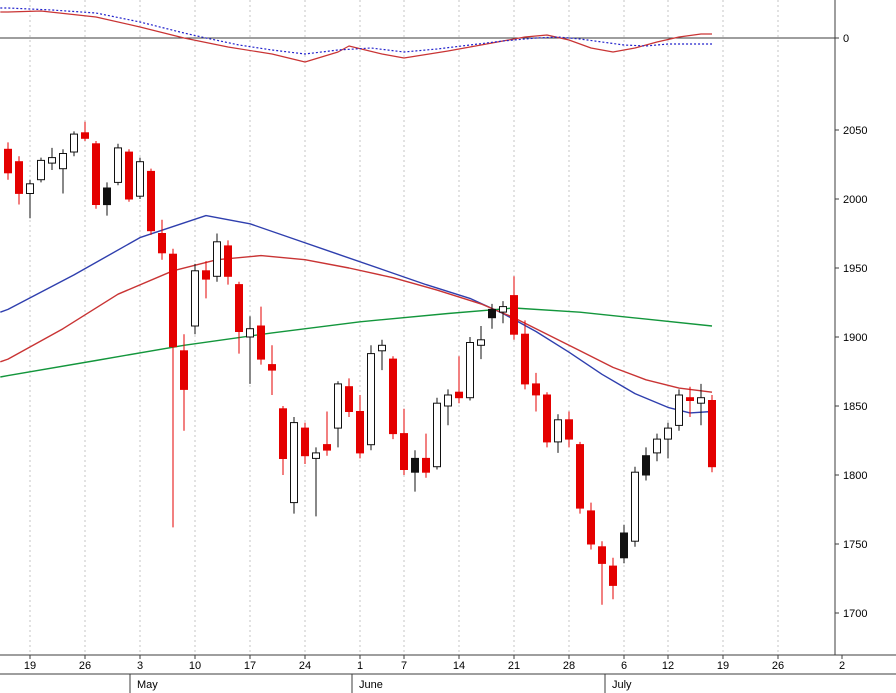 Image resolution: width=896 pixels, height=693 pixels. What do you see at coordinates (514, 666) in the screenshot?
I see `date-label: 21` at bounding box center [514, 666].